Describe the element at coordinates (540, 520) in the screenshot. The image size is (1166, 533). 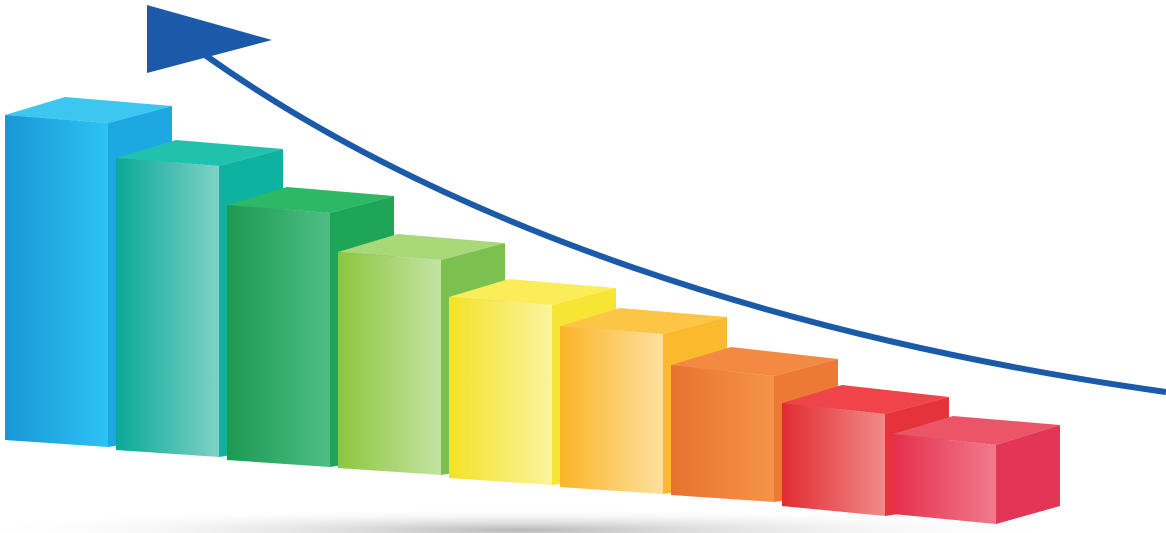
I see `floor-shadow` at that location.